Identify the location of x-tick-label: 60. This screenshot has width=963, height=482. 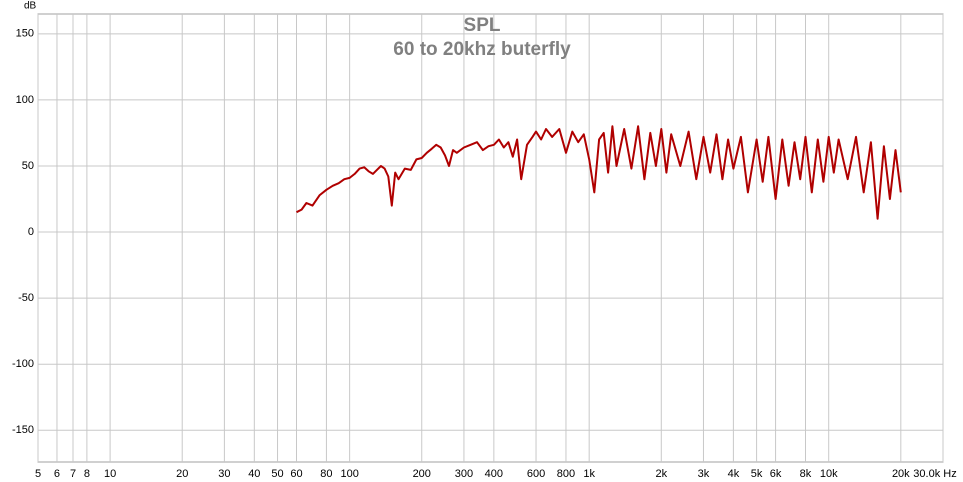
(296, 474).